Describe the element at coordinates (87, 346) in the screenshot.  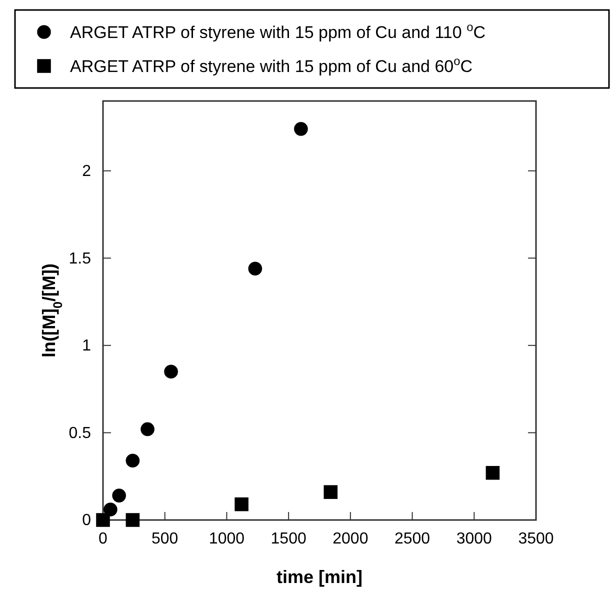
I see `y-tick-label: 1` at that location.